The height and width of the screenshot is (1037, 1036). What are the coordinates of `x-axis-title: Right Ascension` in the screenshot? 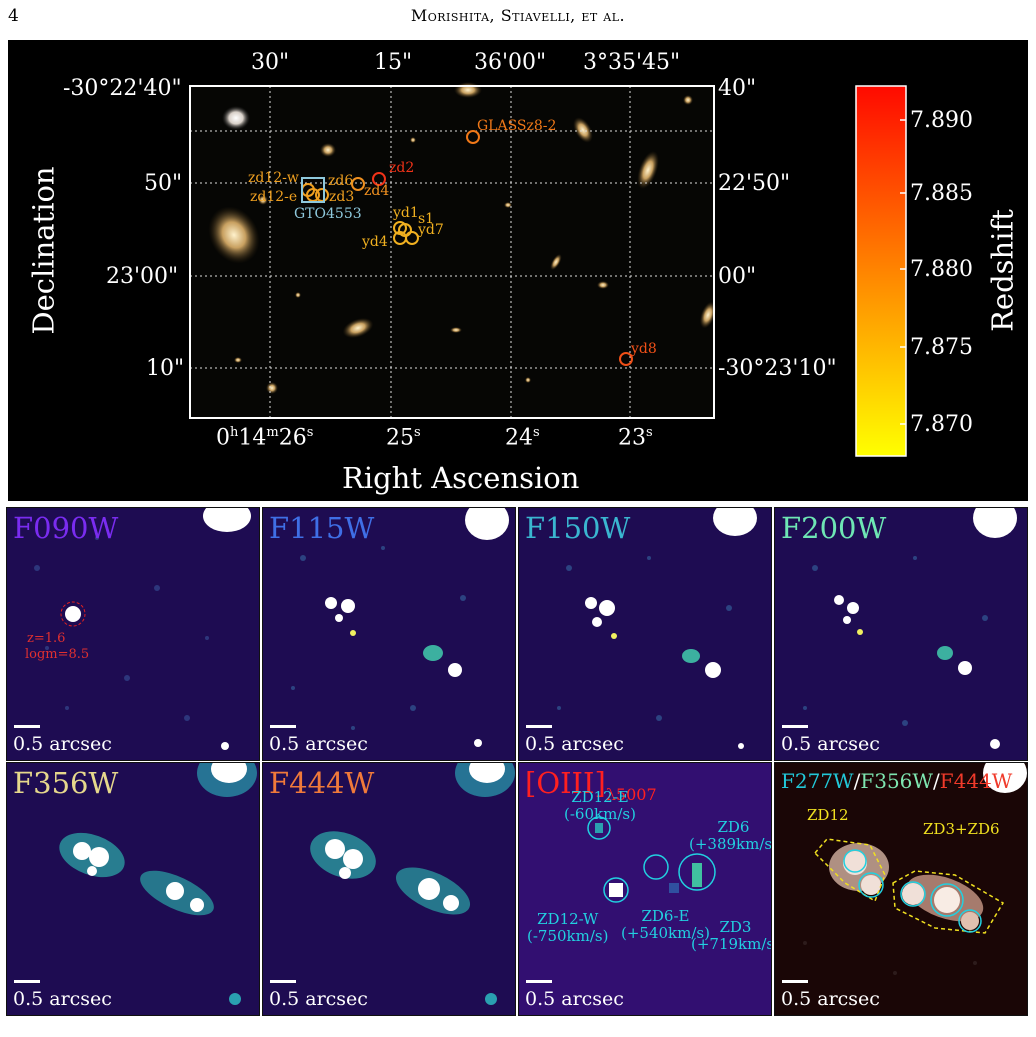 It's located at (461, 478).